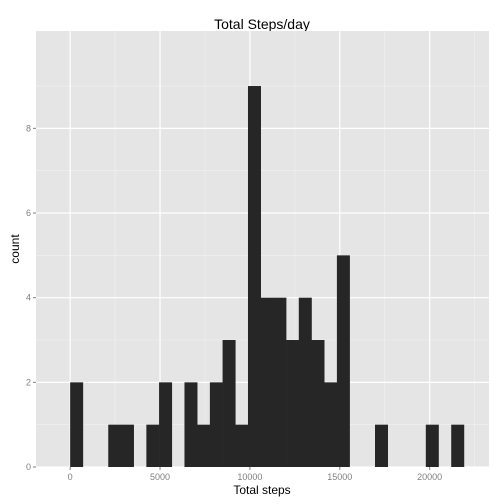 Image resolution: width=504 pixels, height=504 pixels. I want to click on y-tick-label: 8, so click(28, 128).